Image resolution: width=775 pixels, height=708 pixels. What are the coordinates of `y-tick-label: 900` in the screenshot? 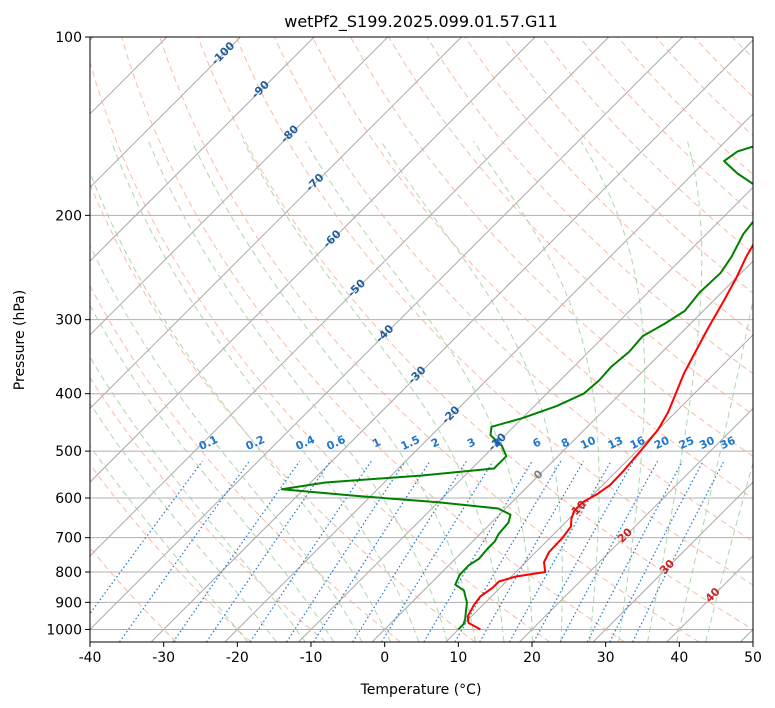 It's located at (68, 603).